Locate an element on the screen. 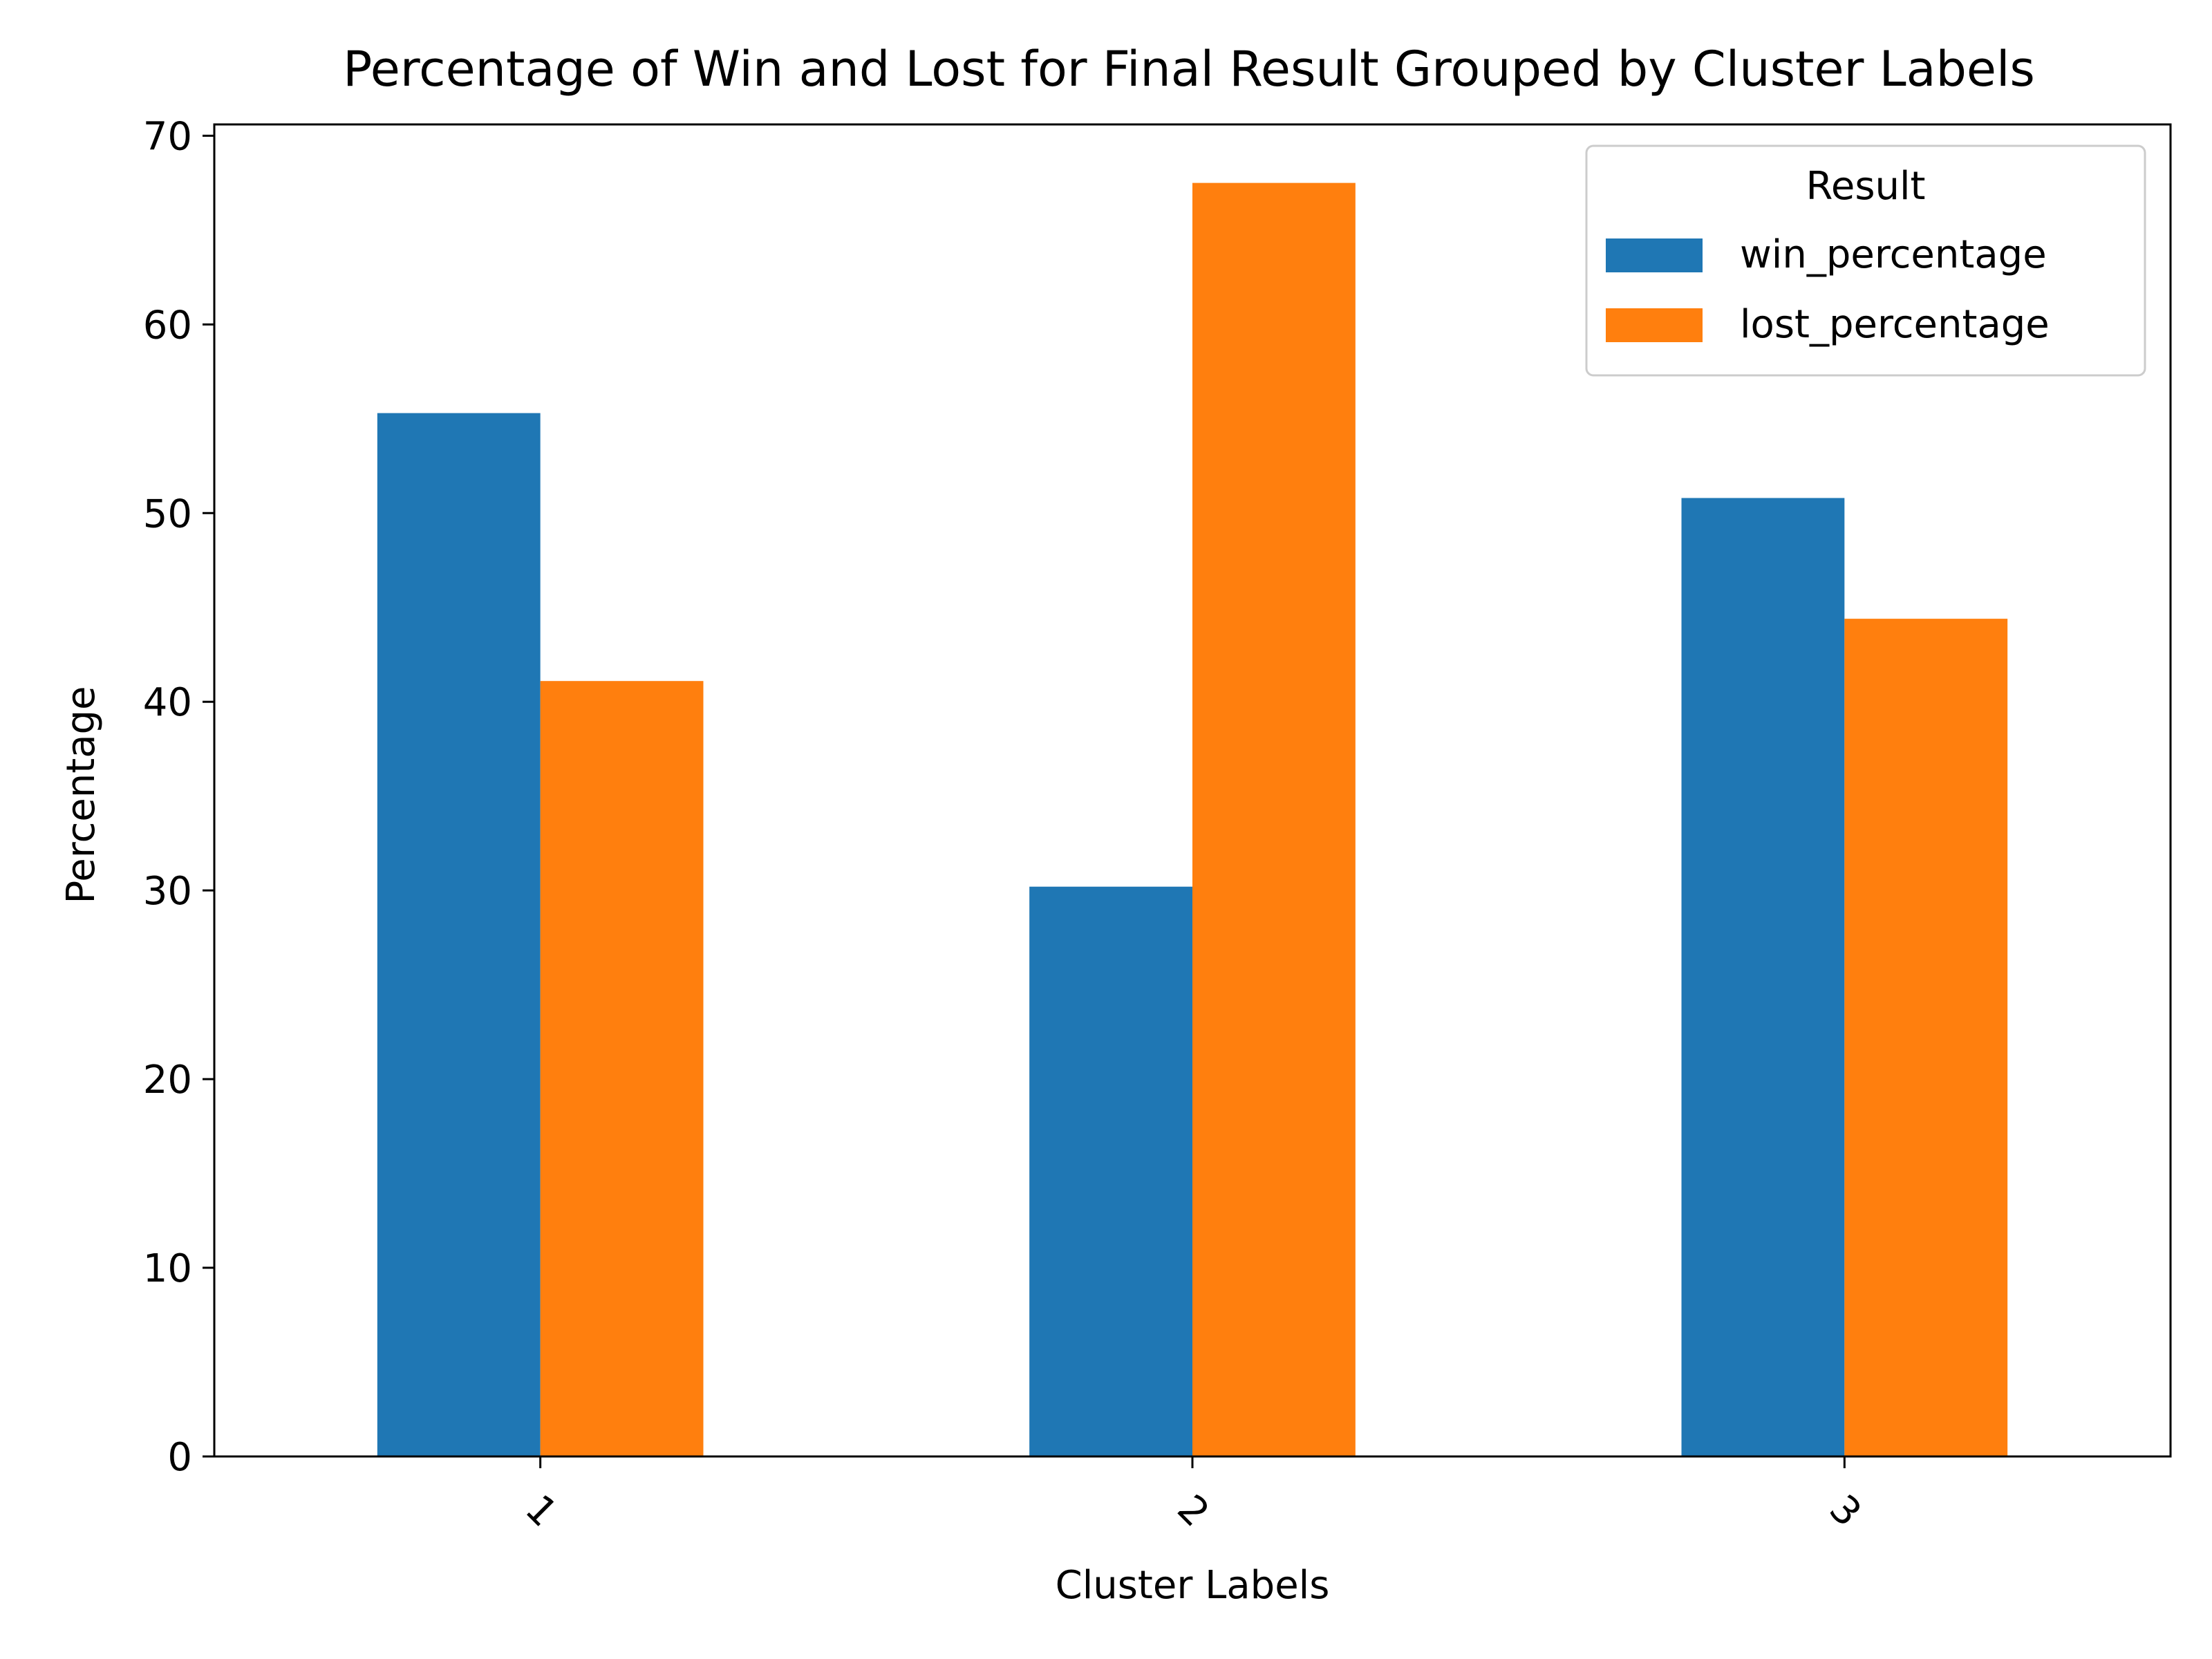 The height and width of the screenshot is (1659, 2212). y-axis-label: Percentage is located at coordinates (82, 794).